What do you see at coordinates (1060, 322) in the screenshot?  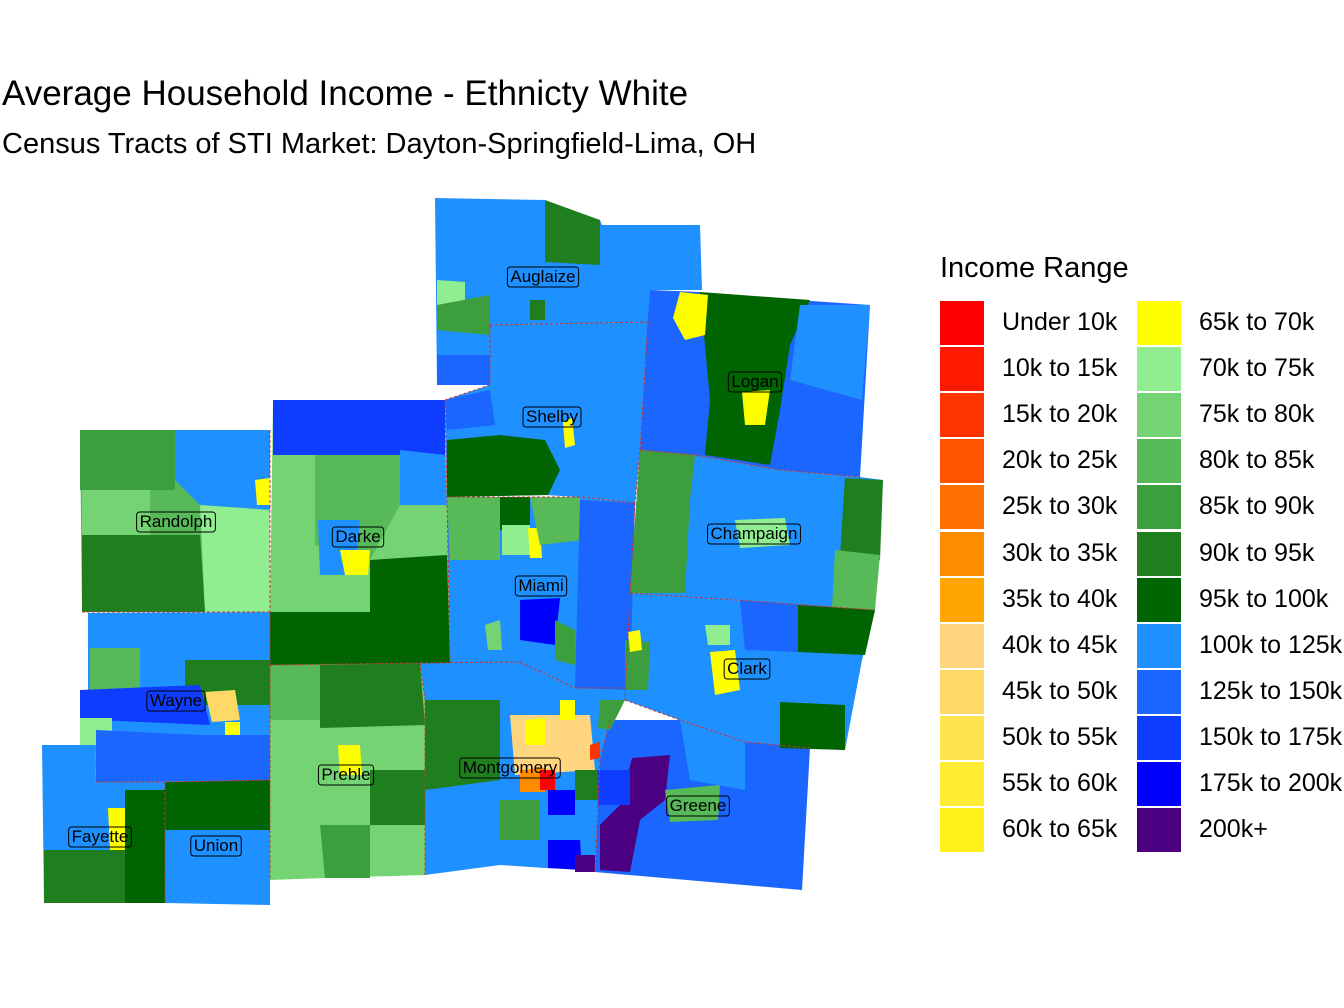 I see `legend-label: Under 10k` at bounding box center [1060, 322].